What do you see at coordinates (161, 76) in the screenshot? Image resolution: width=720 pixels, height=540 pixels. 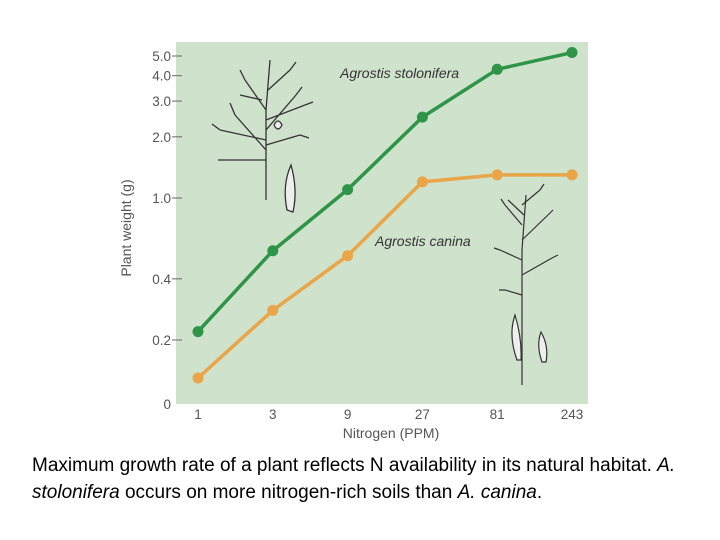 I see `y-tick-label: 4.0` at bounding box center [161, 76].